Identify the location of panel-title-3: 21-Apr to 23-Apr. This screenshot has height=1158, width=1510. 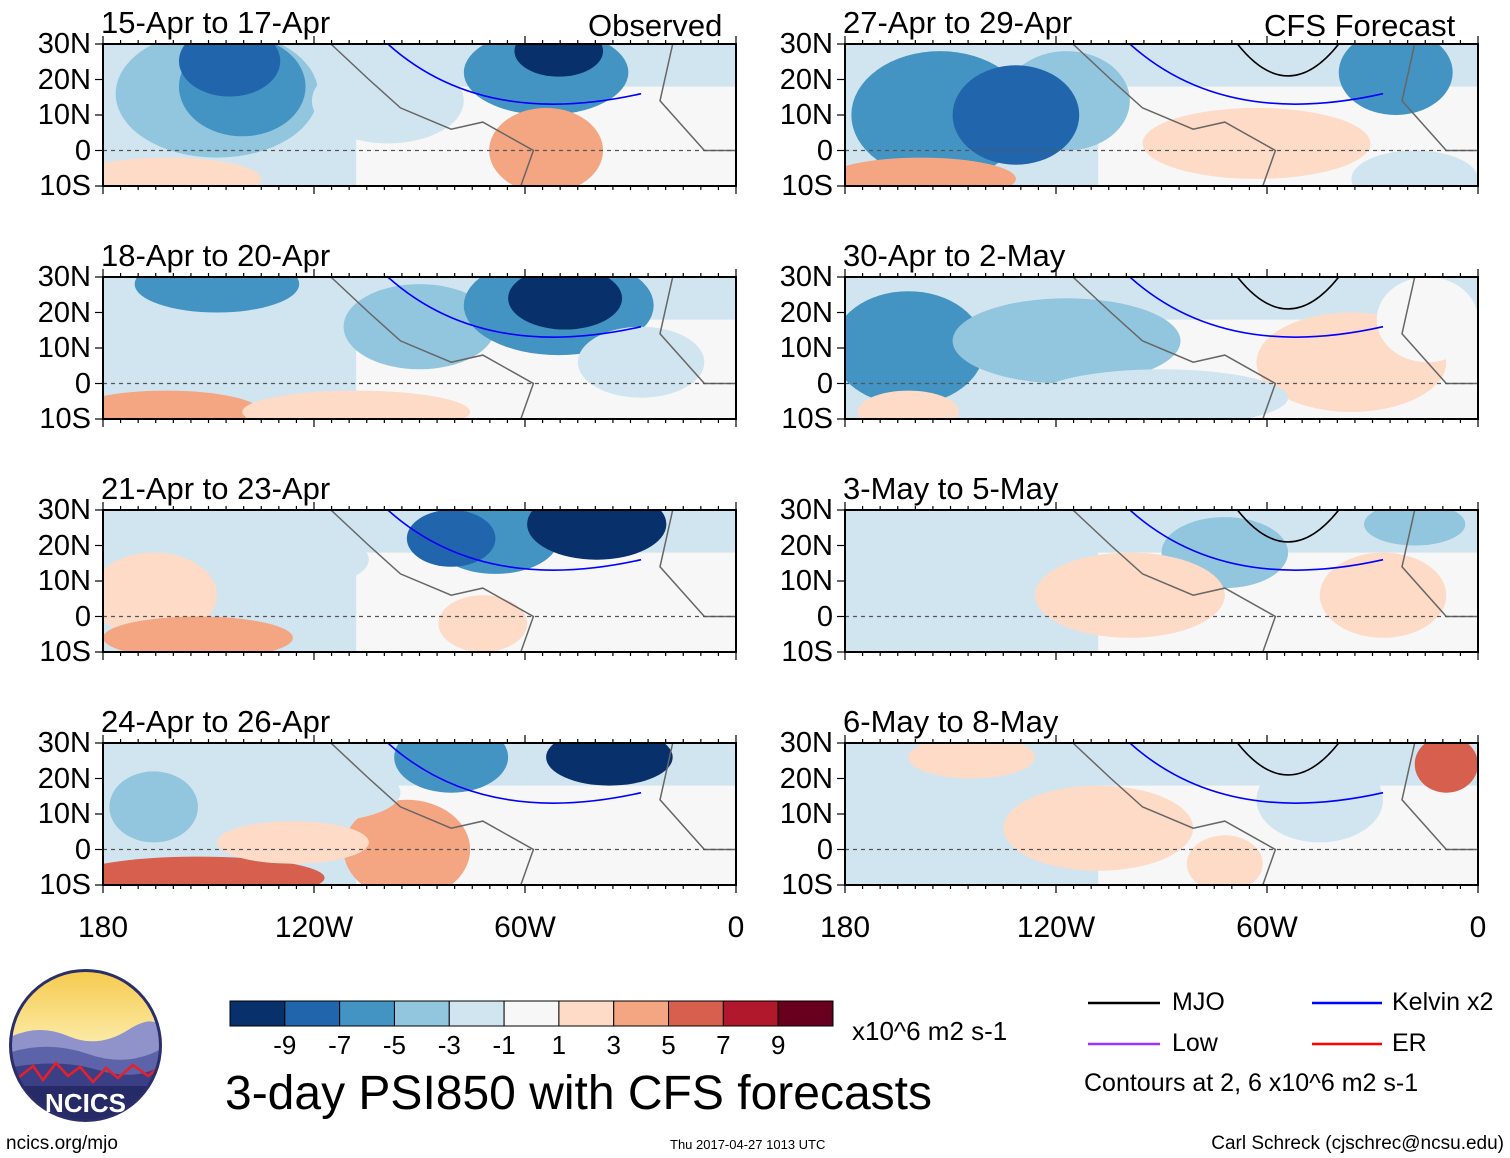
(216, 488).